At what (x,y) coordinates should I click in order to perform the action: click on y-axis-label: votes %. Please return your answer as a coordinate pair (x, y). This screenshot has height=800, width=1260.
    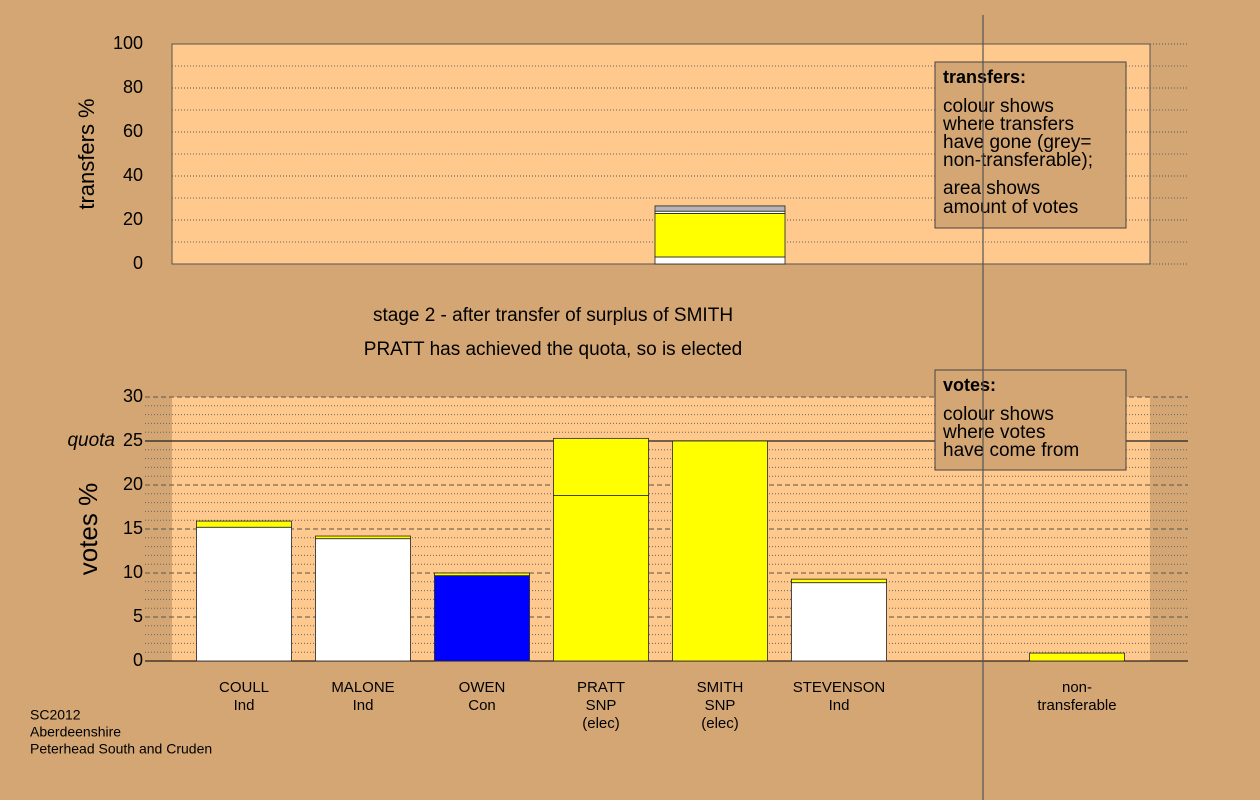
    Looking at the image, I should click on (88, 529).